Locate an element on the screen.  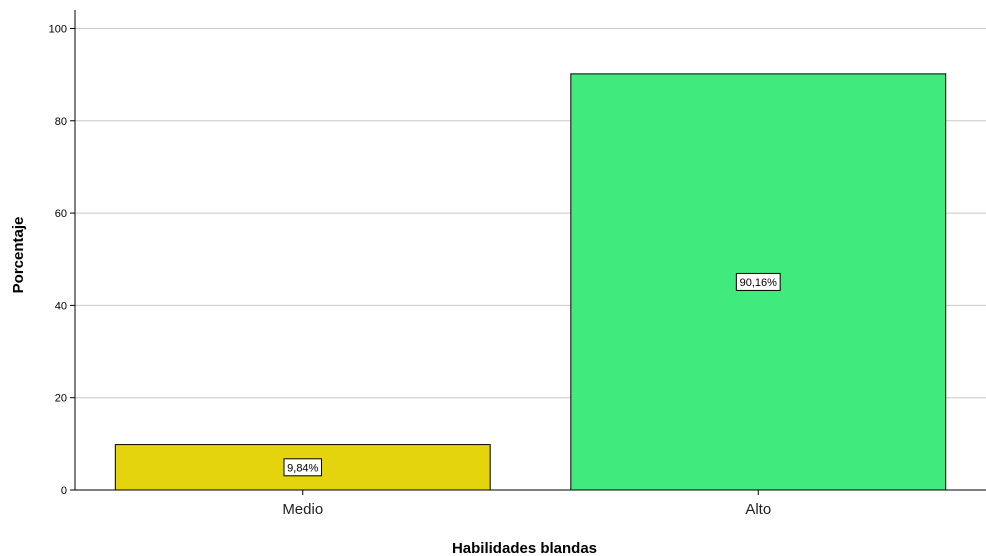
y-tick-label-40: 40 is located at coordinates (61, 306).